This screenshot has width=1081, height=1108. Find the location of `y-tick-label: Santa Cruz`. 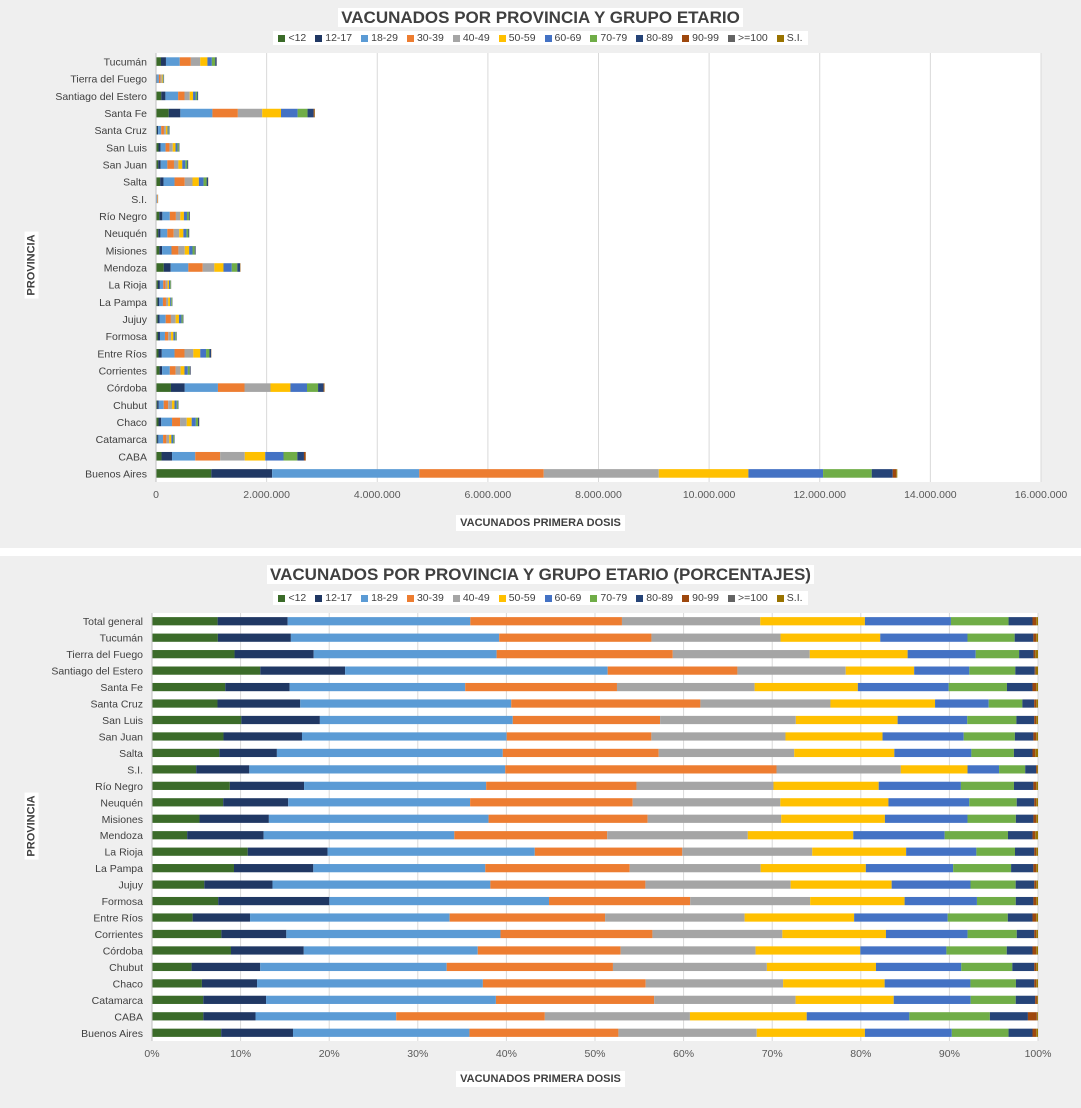

y-tick-label: Santa Cruz is located at coordinates (120, 131).